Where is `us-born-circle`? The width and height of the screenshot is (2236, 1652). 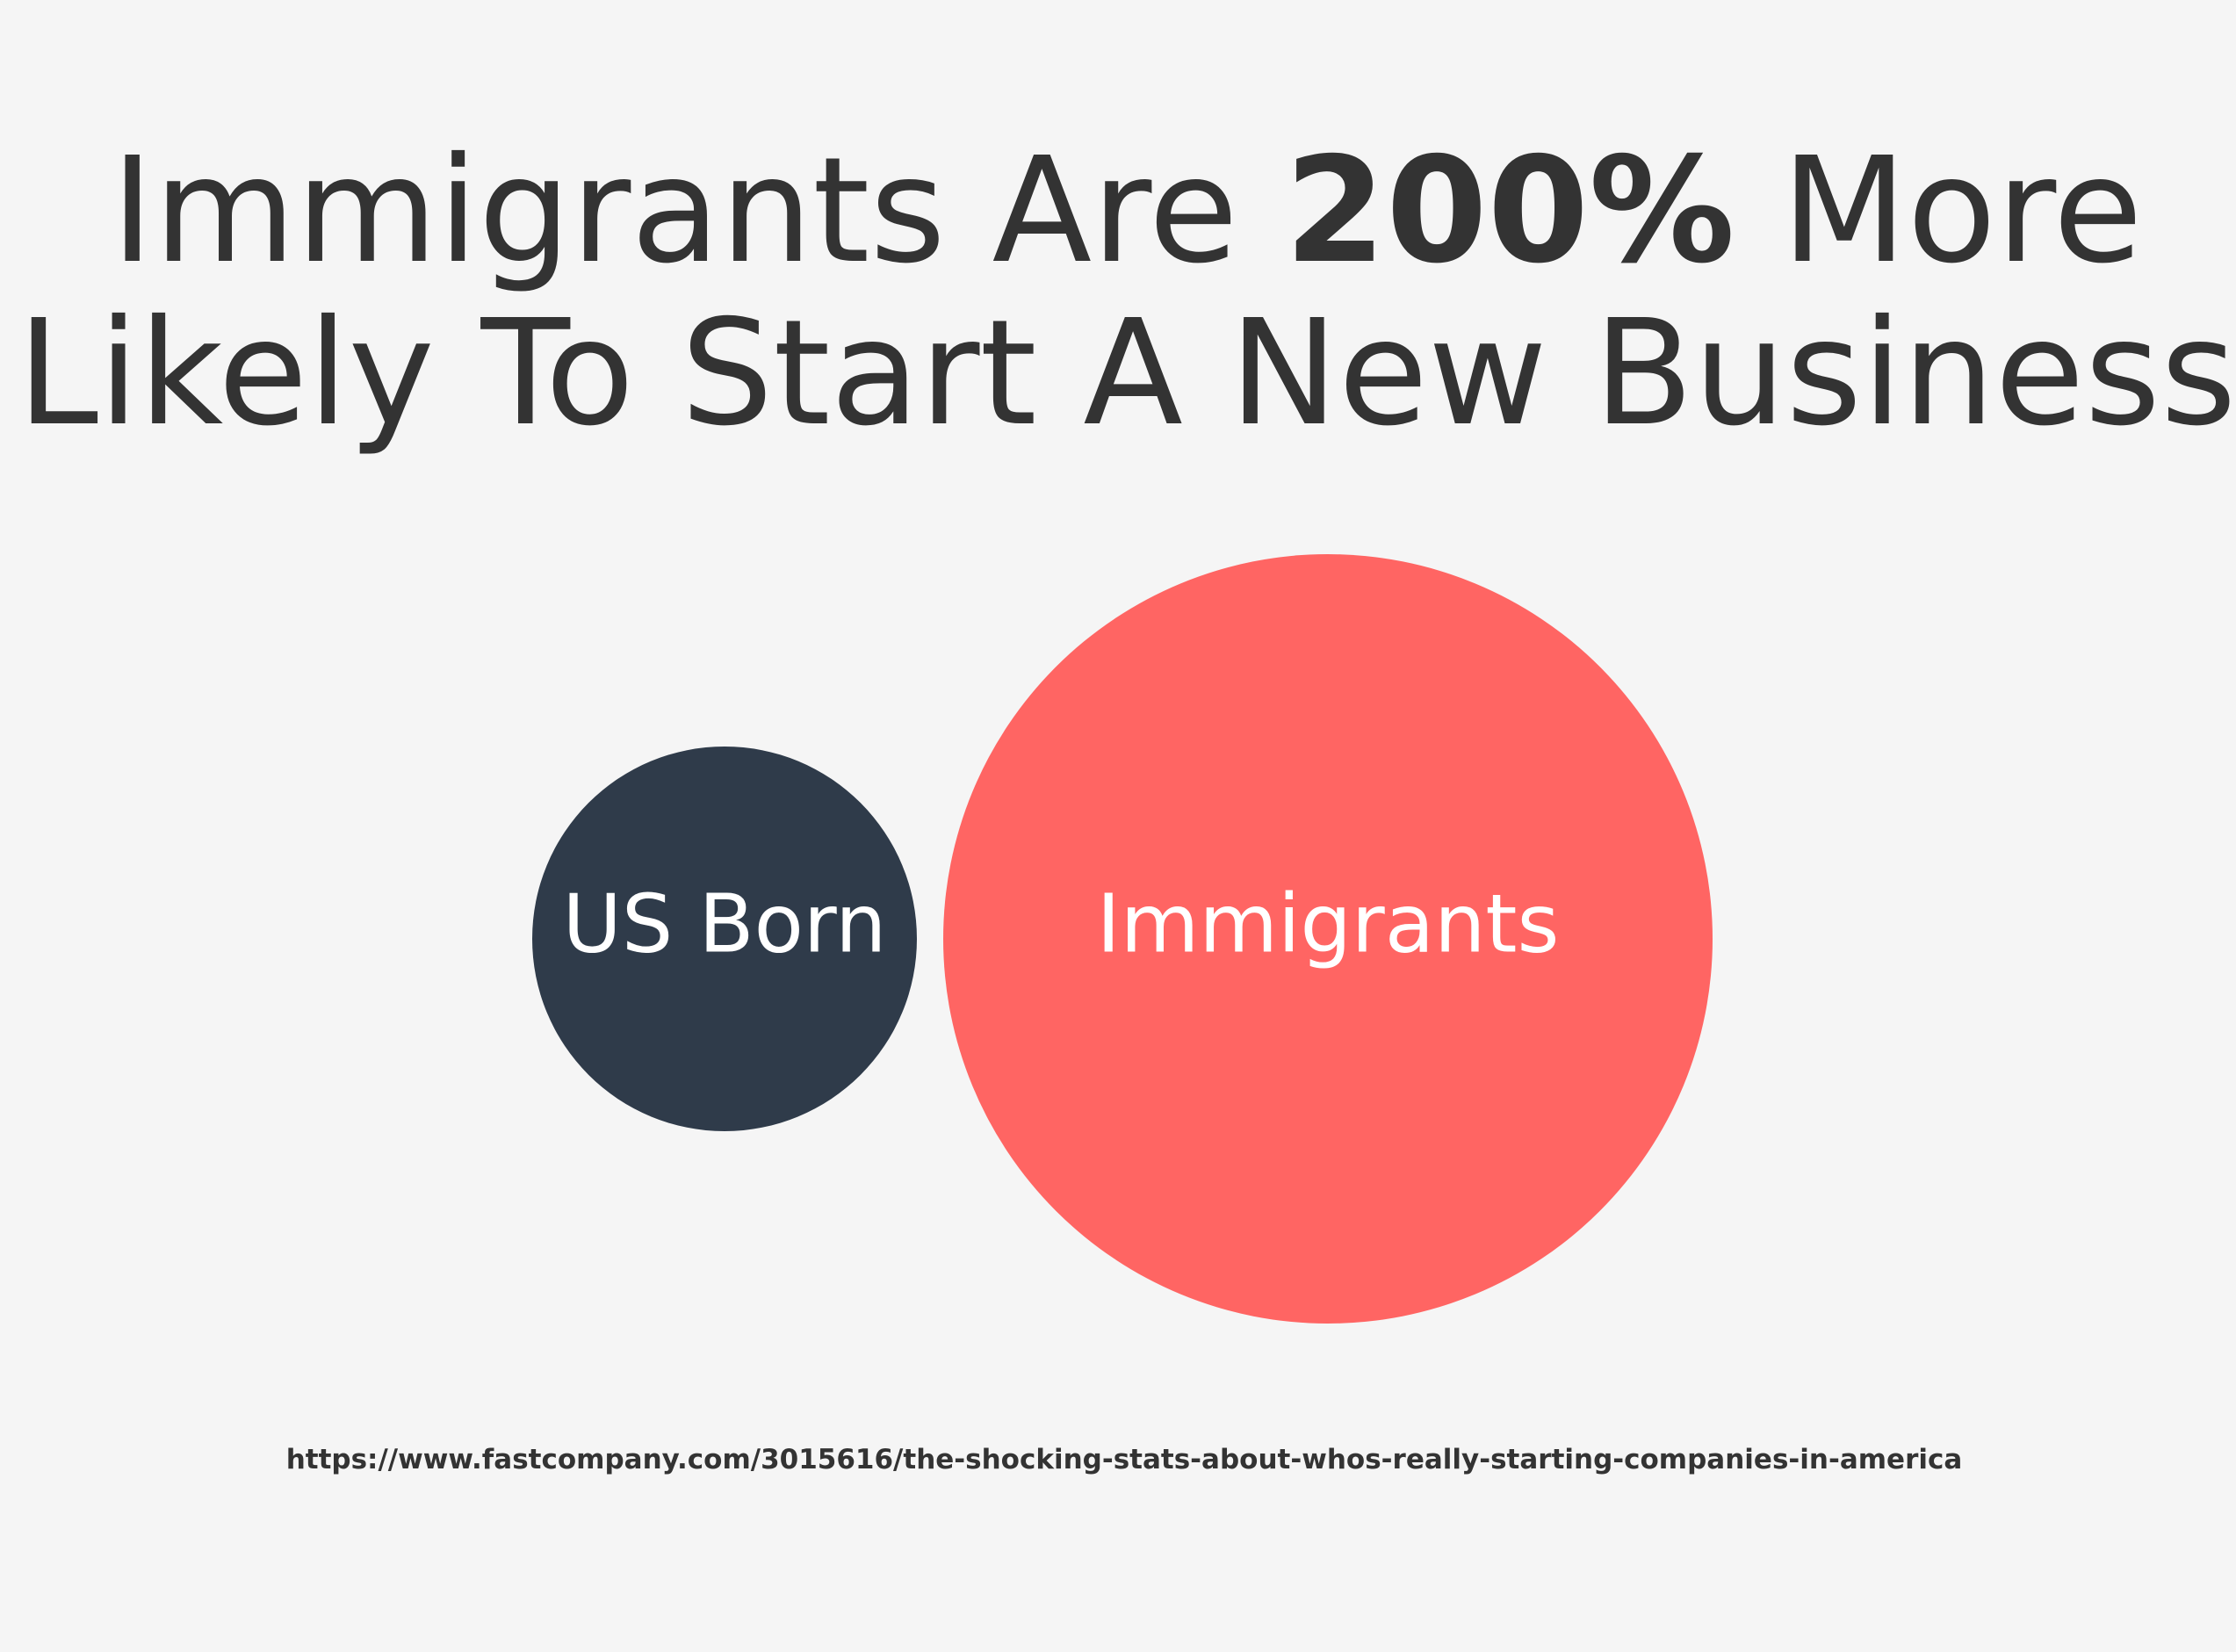
us-born-circle is located at coordinates (724, 939).